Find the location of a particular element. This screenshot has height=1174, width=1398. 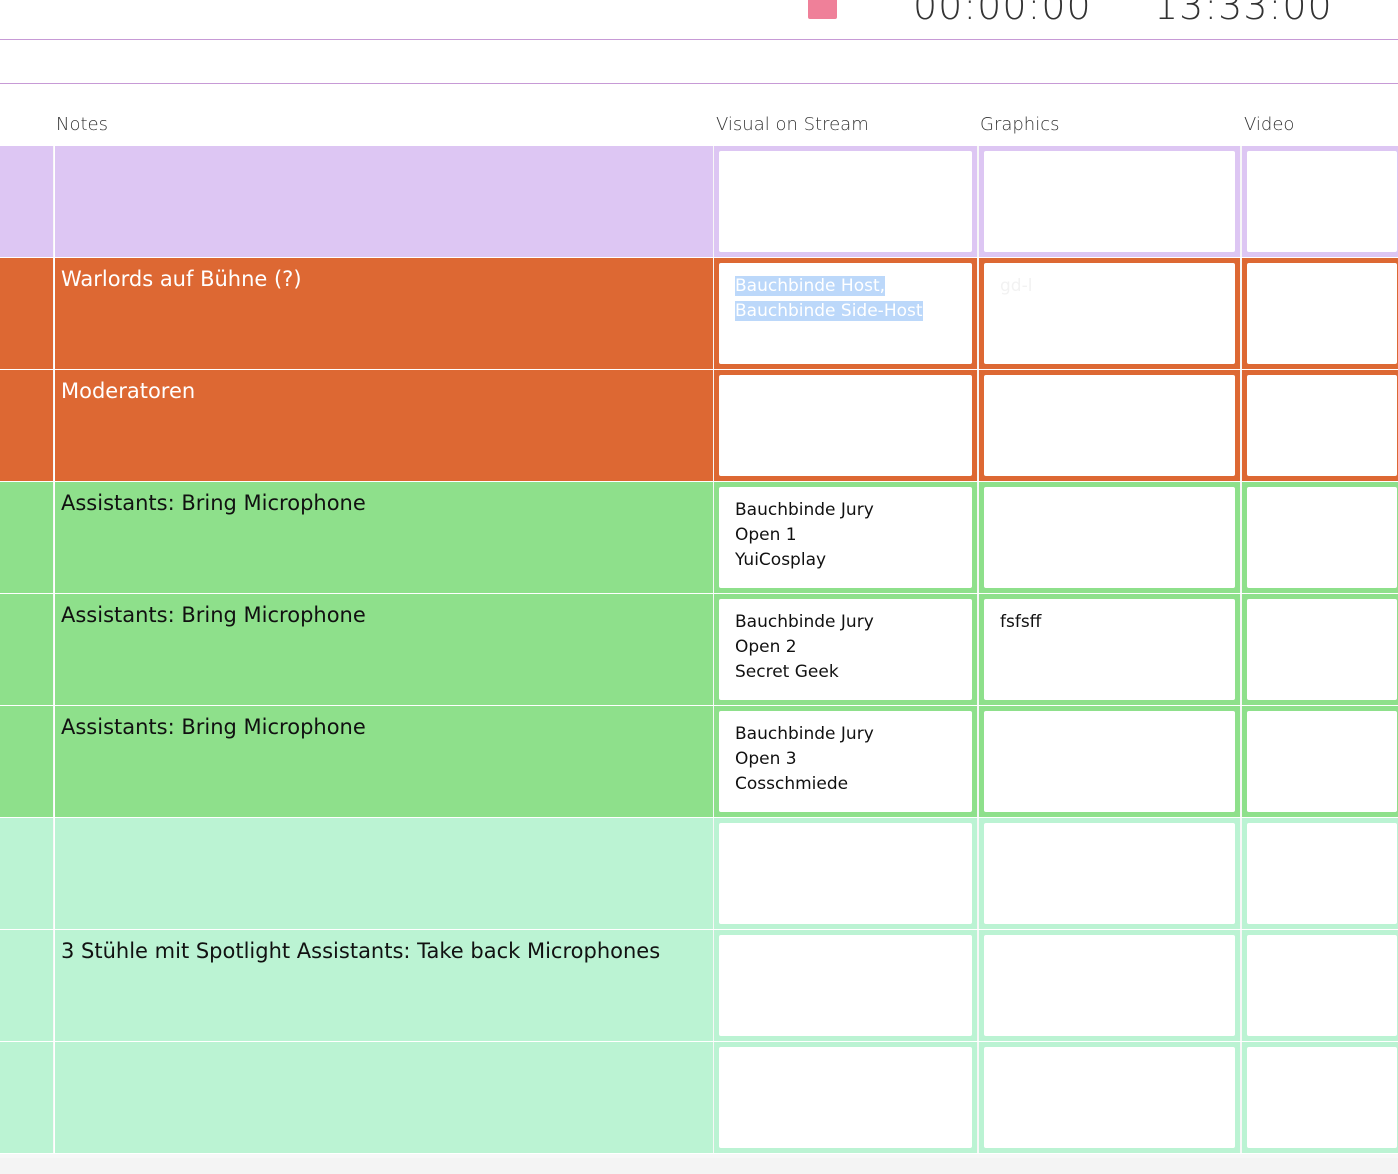

graphics-cell: gd-l is located at coordinates (1109, 313).